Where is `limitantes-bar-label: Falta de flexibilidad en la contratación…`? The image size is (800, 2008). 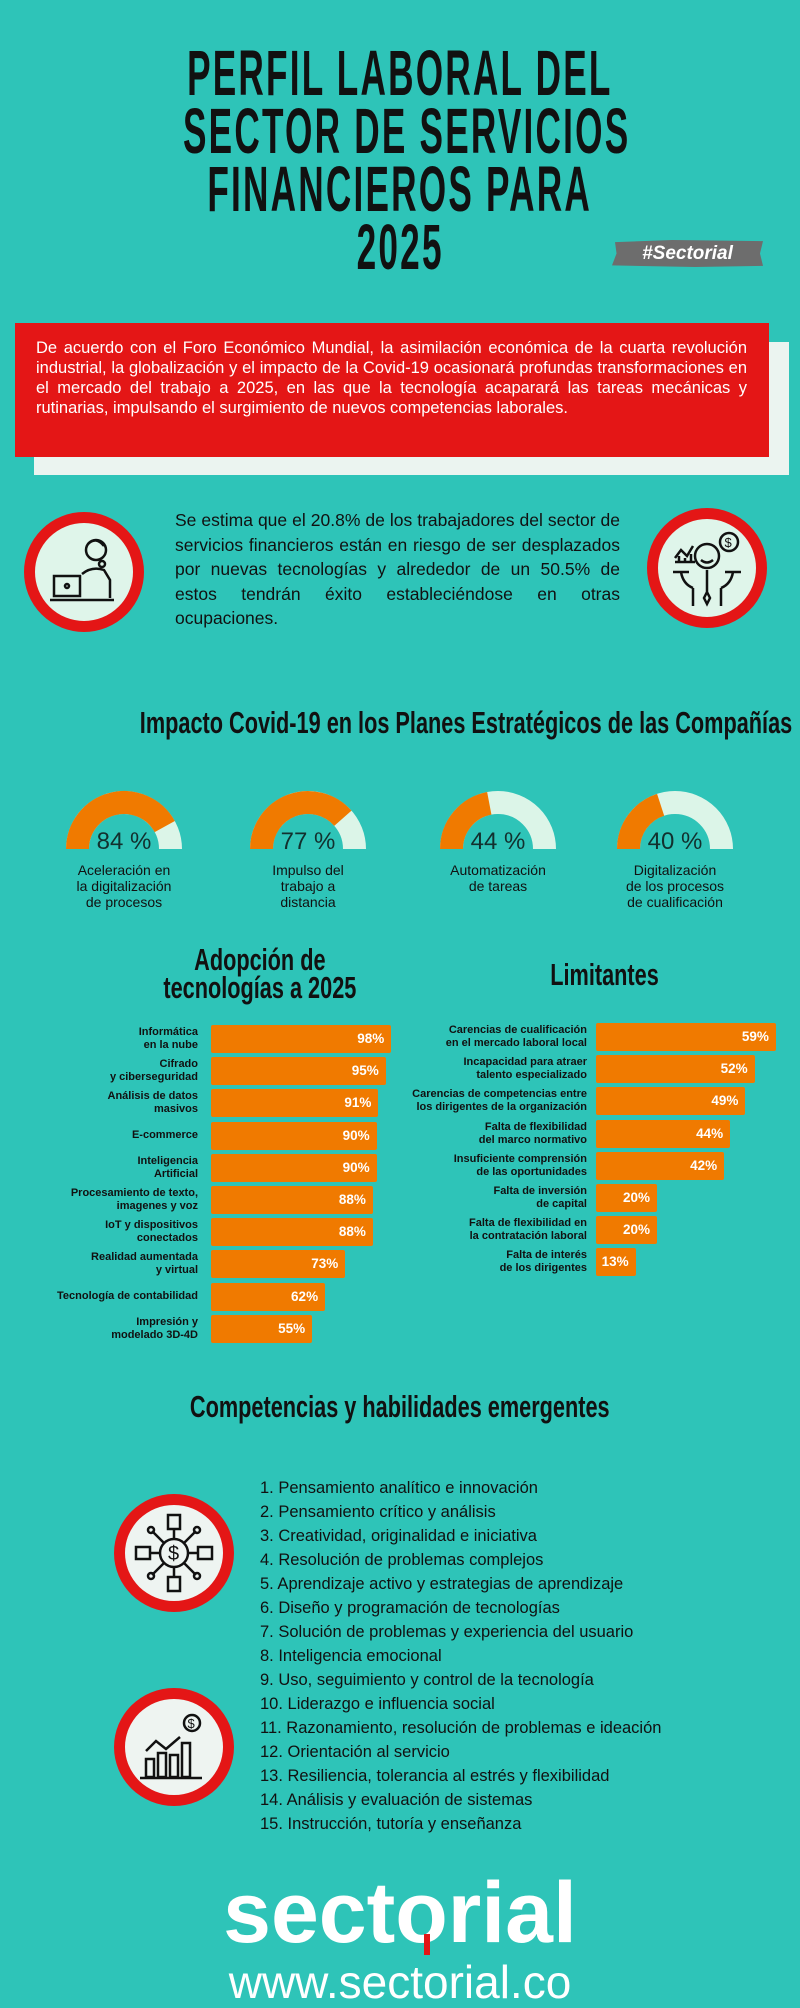
limitantes-bar-label: Falta de flexibilidad en la contratación… is located at coordinates (528, 1230).